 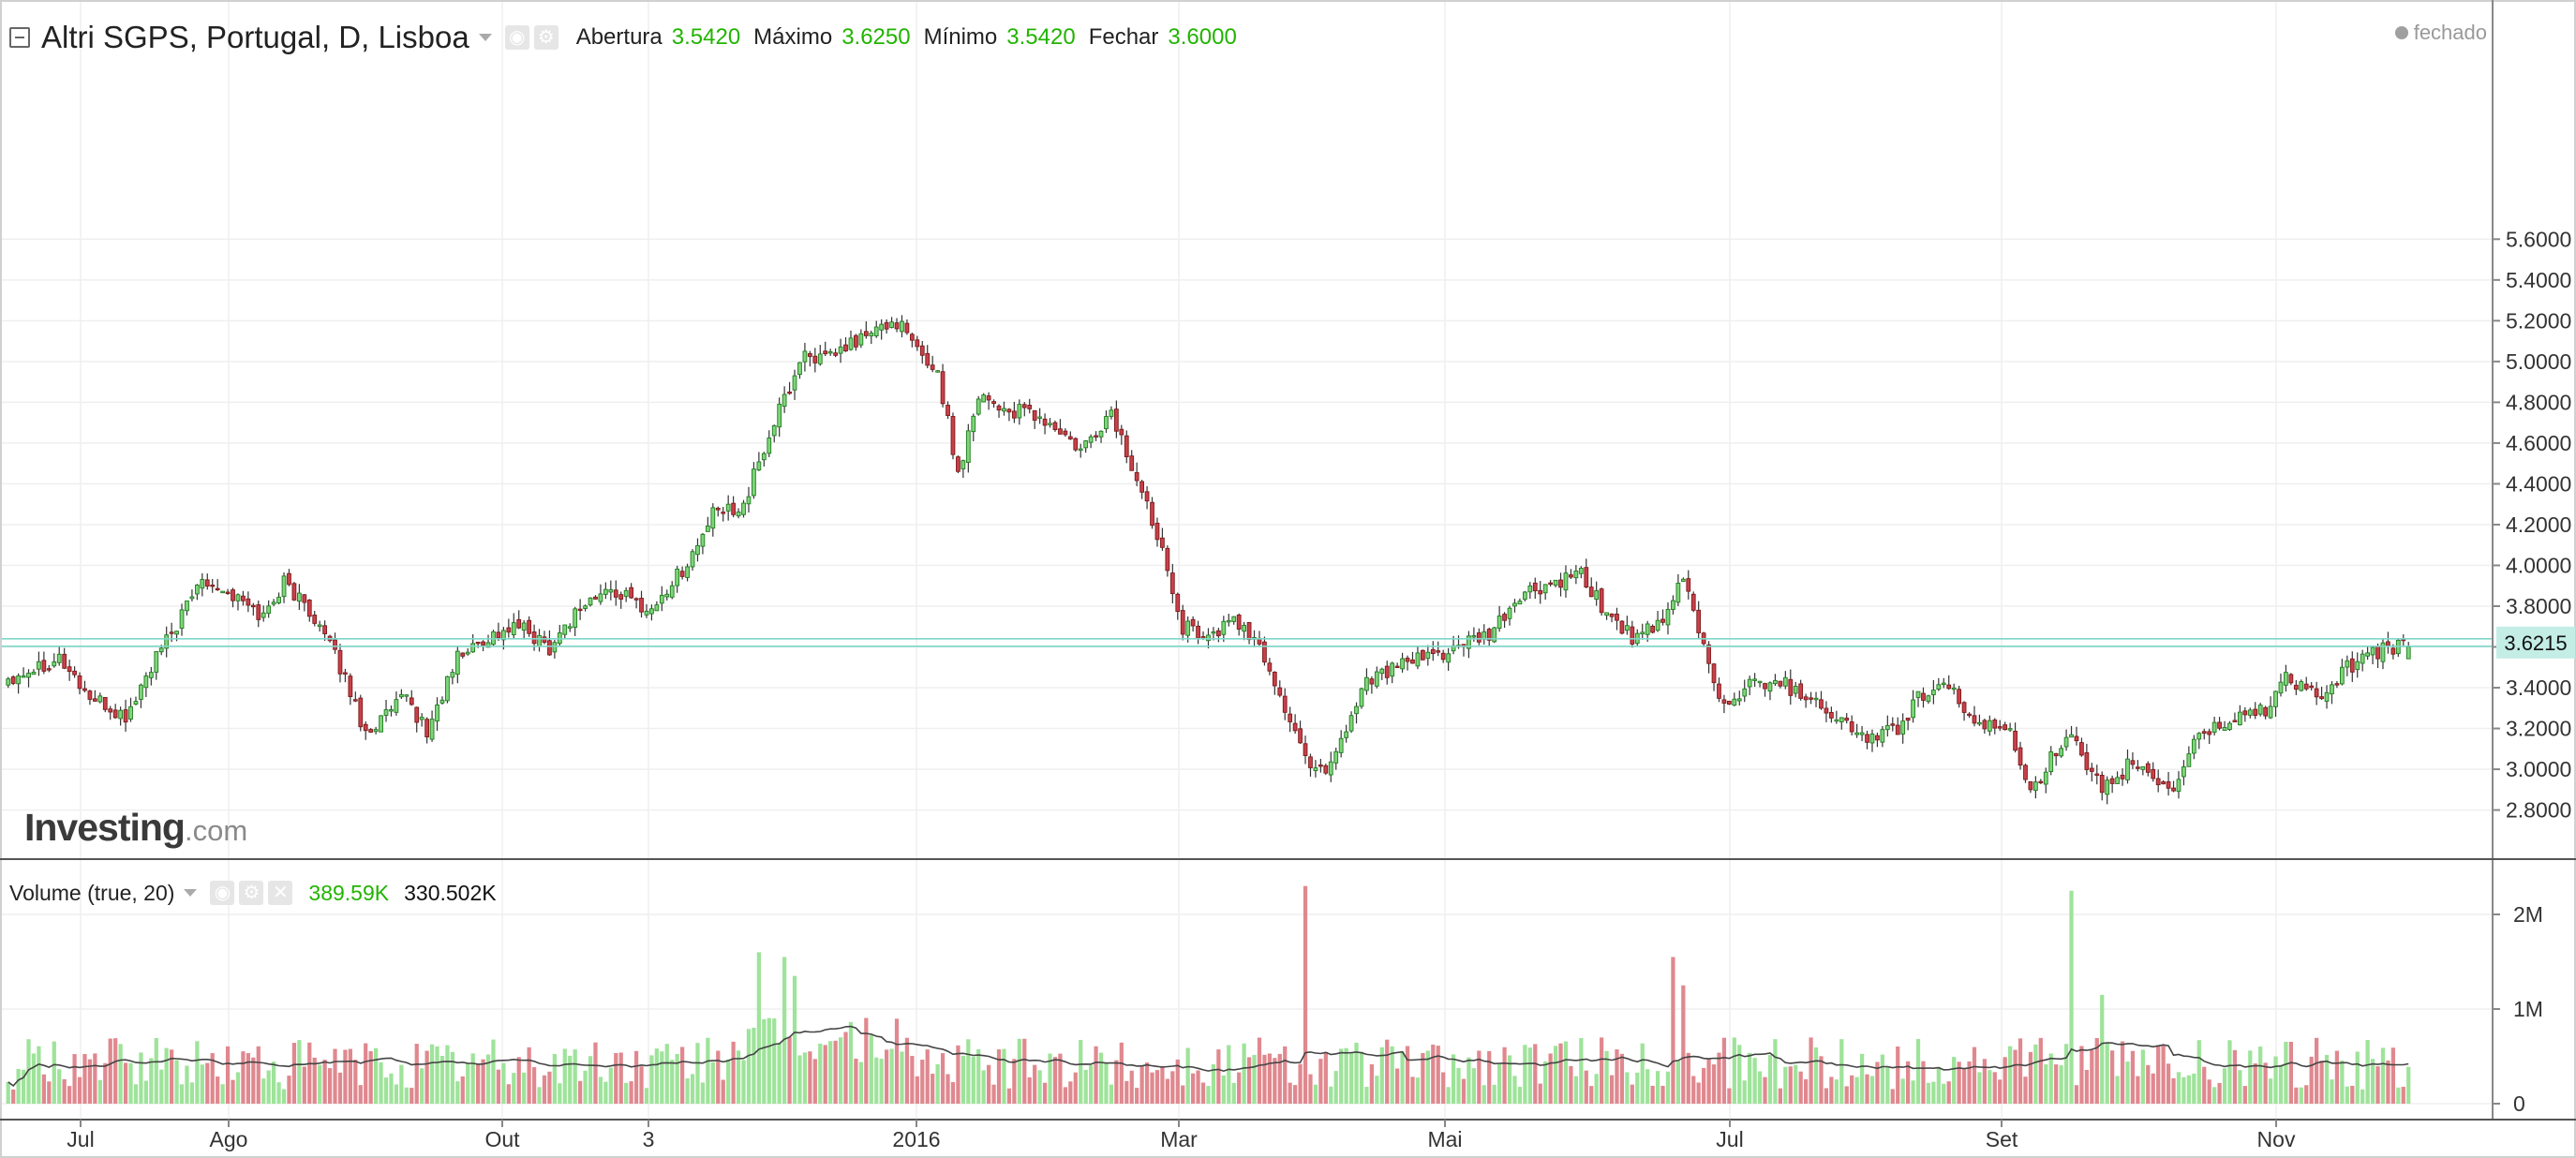 I want to click on price-tick-label: 3.4000, so click(x=2538, y=688).